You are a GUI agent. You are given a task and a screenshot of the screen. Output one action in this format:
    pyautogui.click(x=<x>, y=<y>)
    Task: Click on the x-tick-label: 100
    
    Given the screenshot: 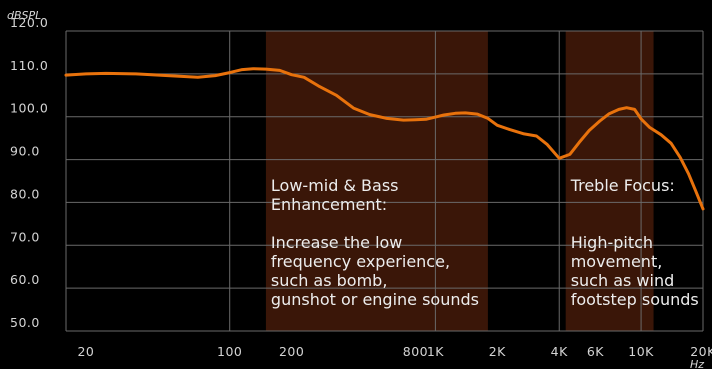 What is the action you would take?
    pyautogui.click(x=229, y=351)
    